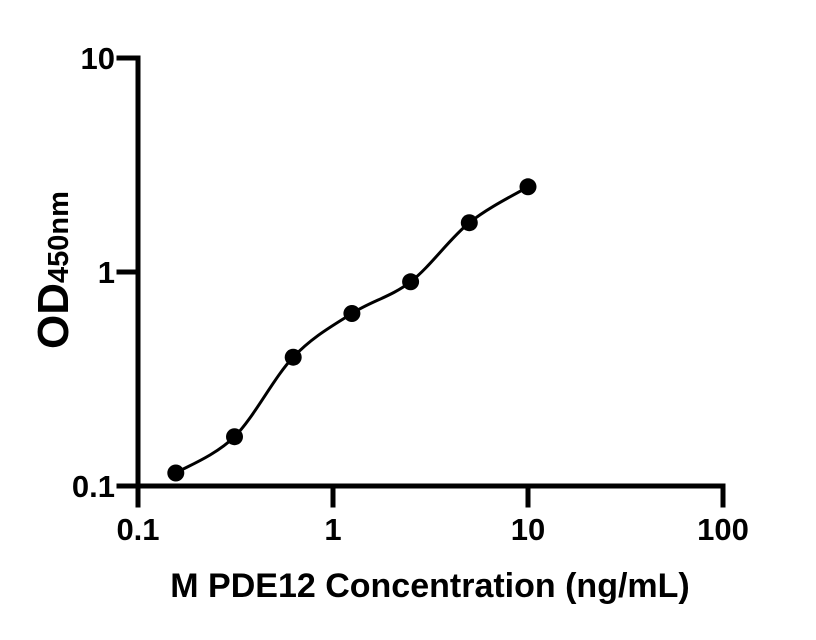 The height and width of the screenshot is (640, 816). What do you see at coordinates (333, 529) in the screenshot?
I see `x-tick-label-1: 1` at bounding box center [333, 529].